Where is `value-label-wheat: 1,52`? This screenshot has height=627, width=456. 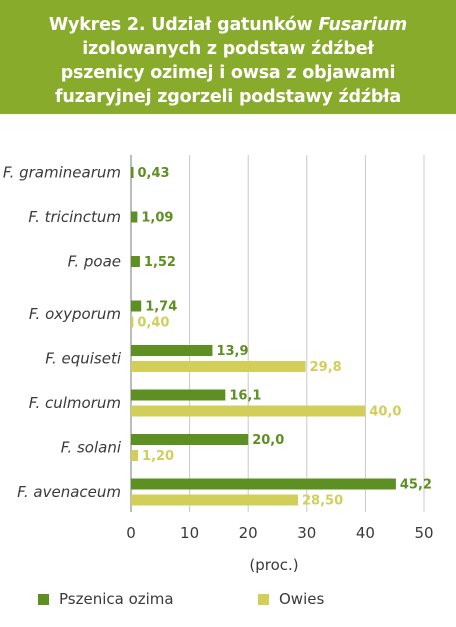 value-label-wheat: 1,52 is located at coordinates (160, 262).